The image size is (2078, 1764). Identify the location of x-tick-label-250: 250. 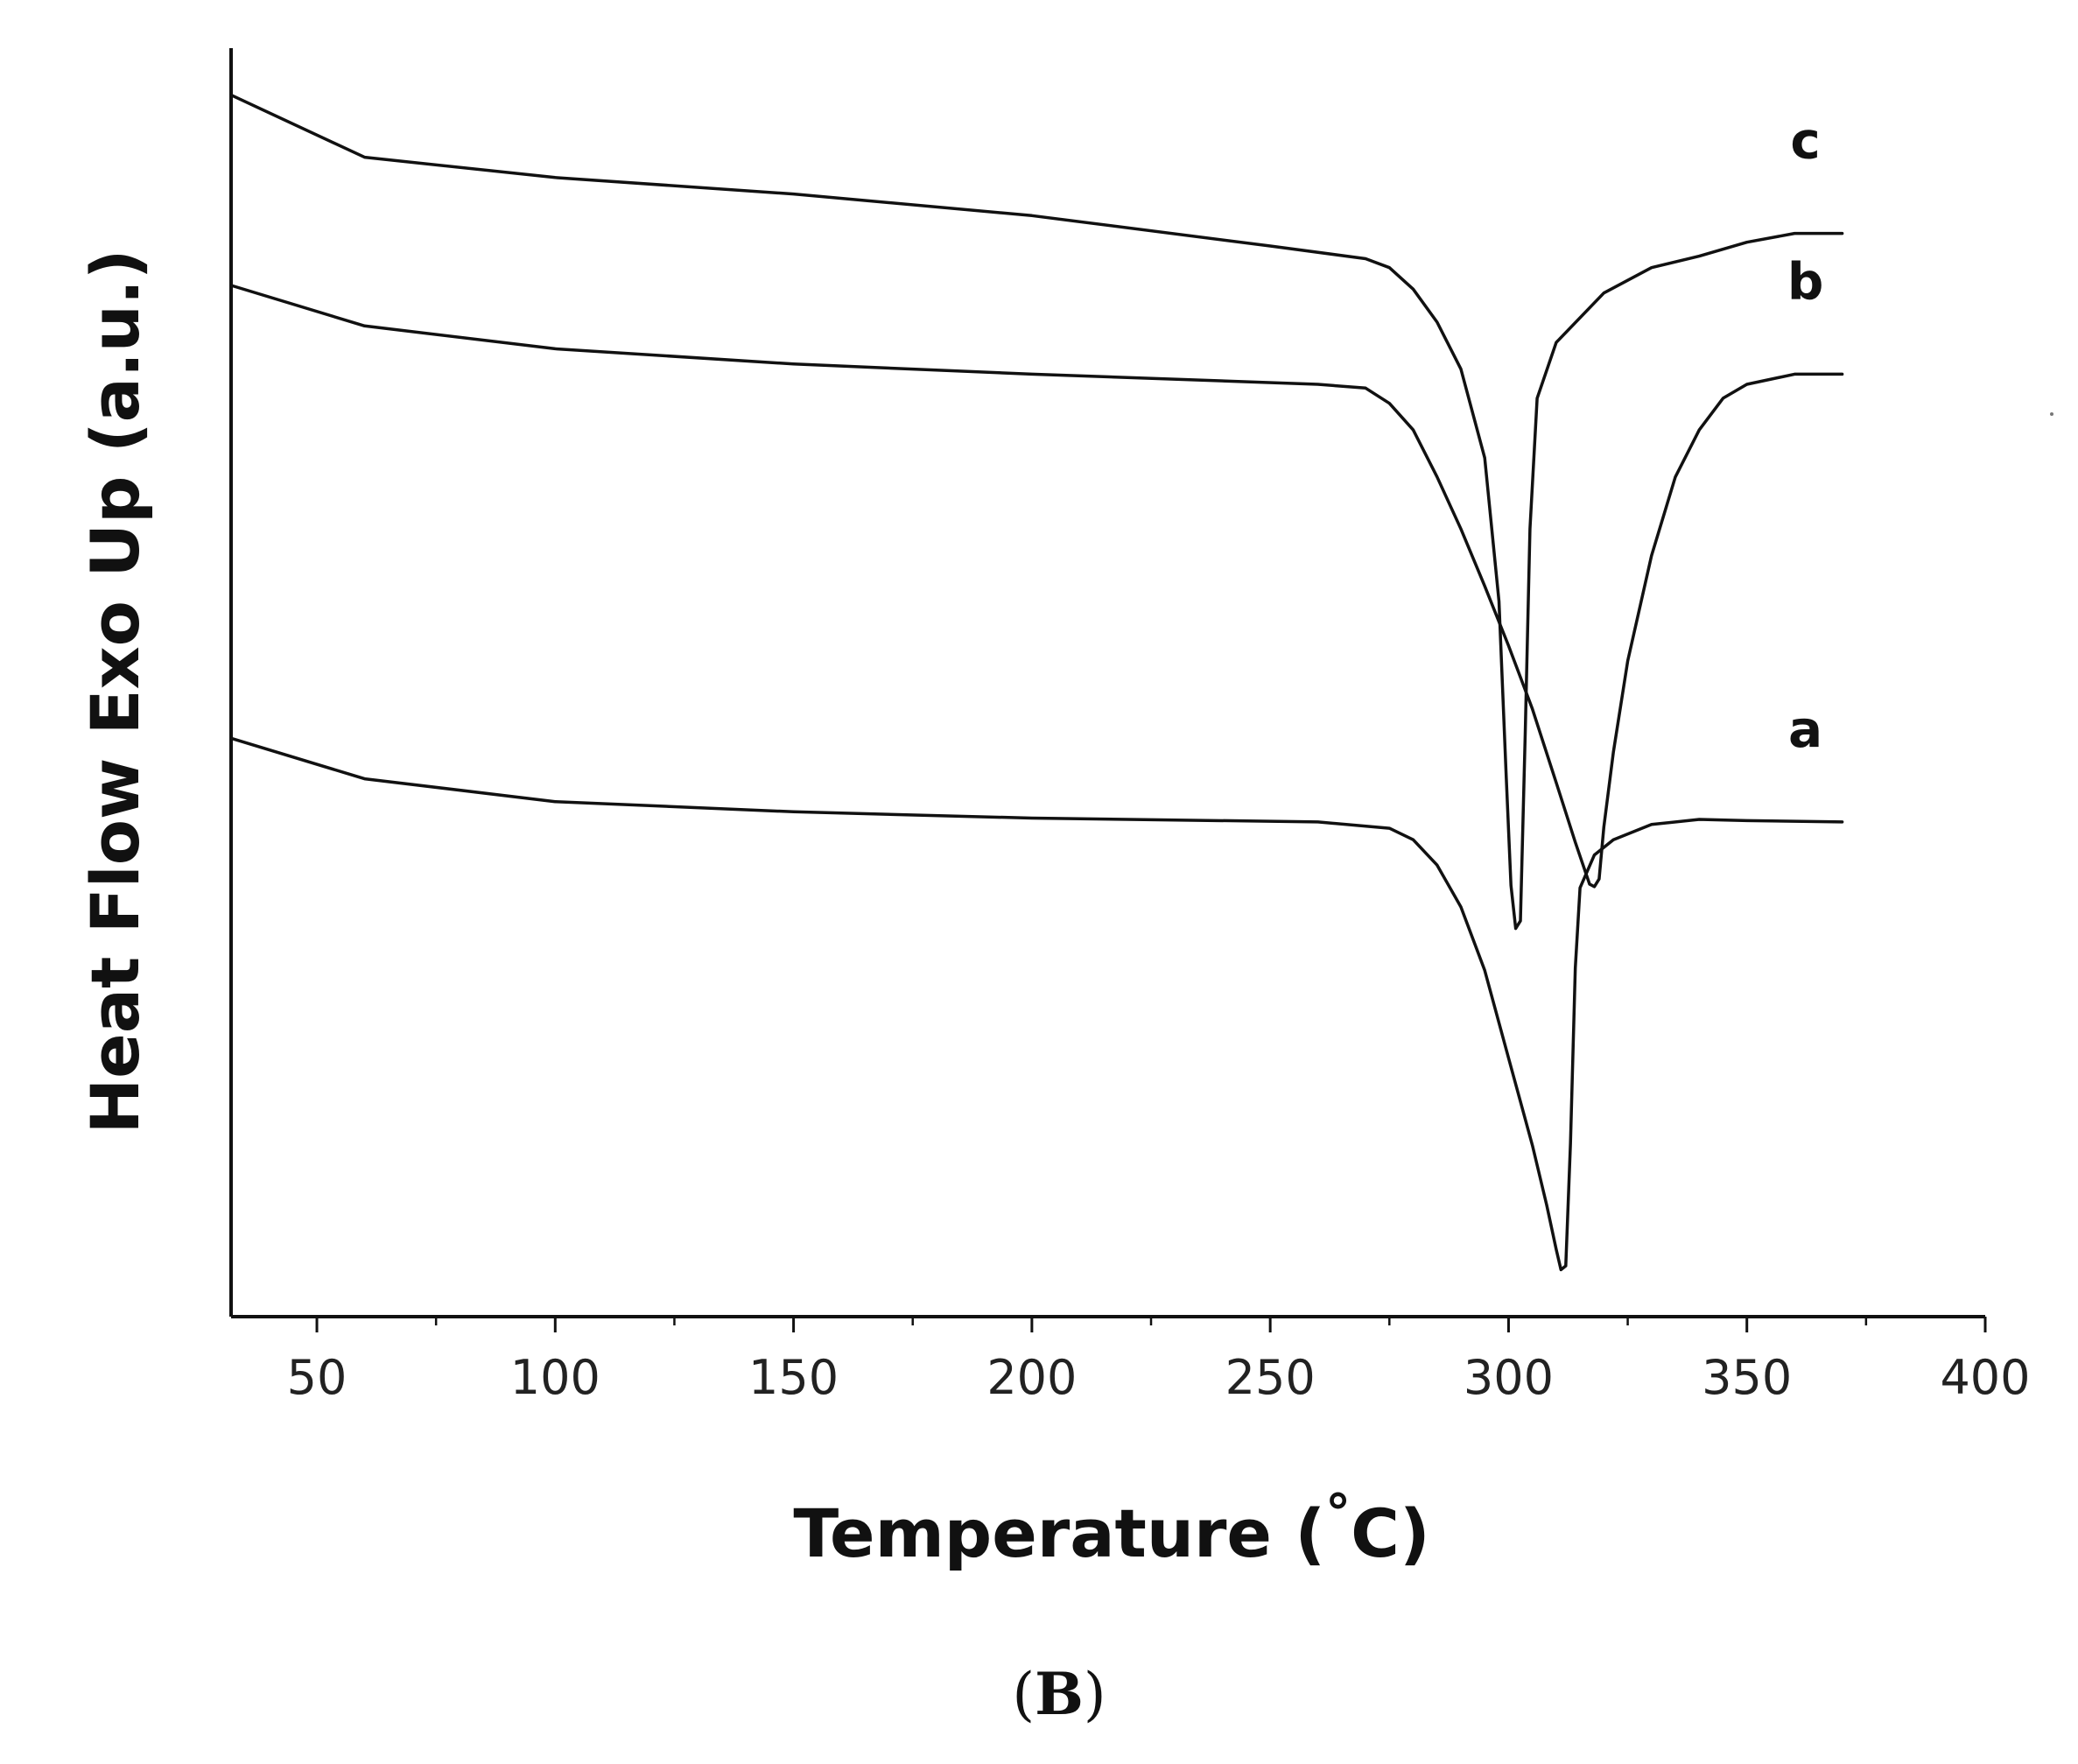
(1270, 1377).